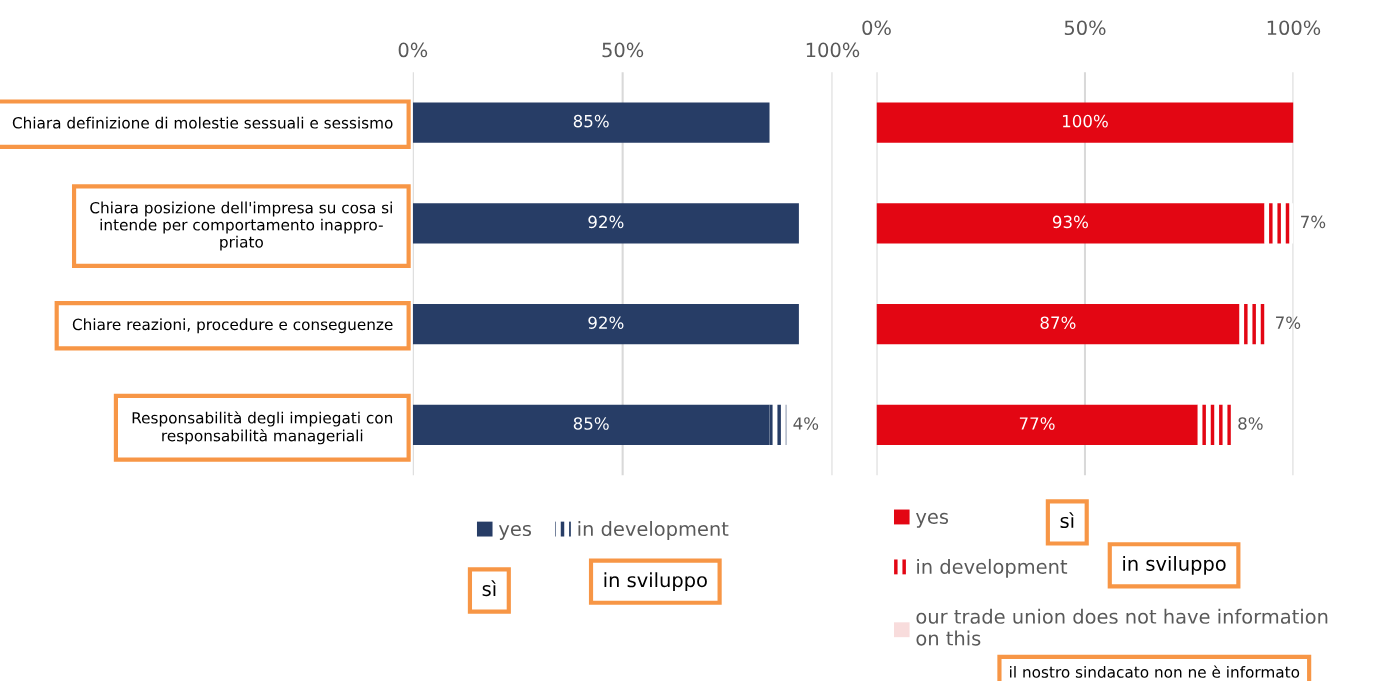 This screenshot has width=1376, height=681. Describe the element at coordinates (202, 122) in the screenshot. I see `y-tick-label: Chiara definizione di molestie sessuali e sessismo` at that location.